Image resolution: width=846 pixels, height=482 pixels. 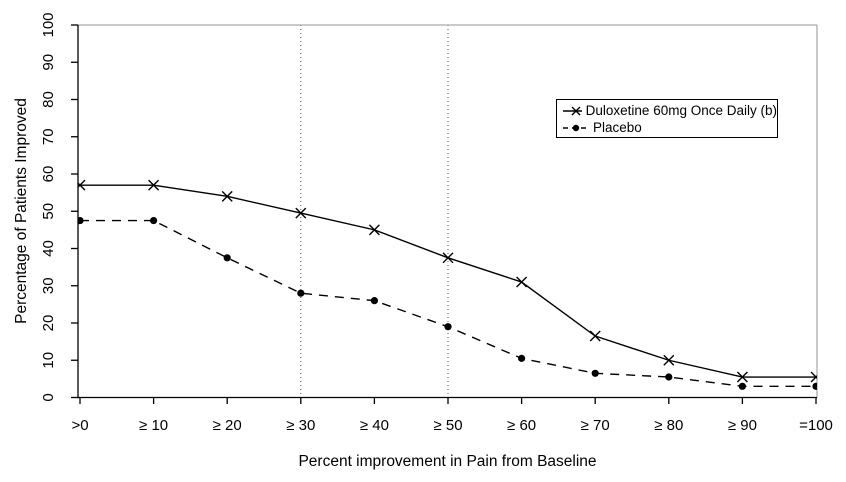 I want to click on y-tick-label: 20, so click(x=48, y=323).